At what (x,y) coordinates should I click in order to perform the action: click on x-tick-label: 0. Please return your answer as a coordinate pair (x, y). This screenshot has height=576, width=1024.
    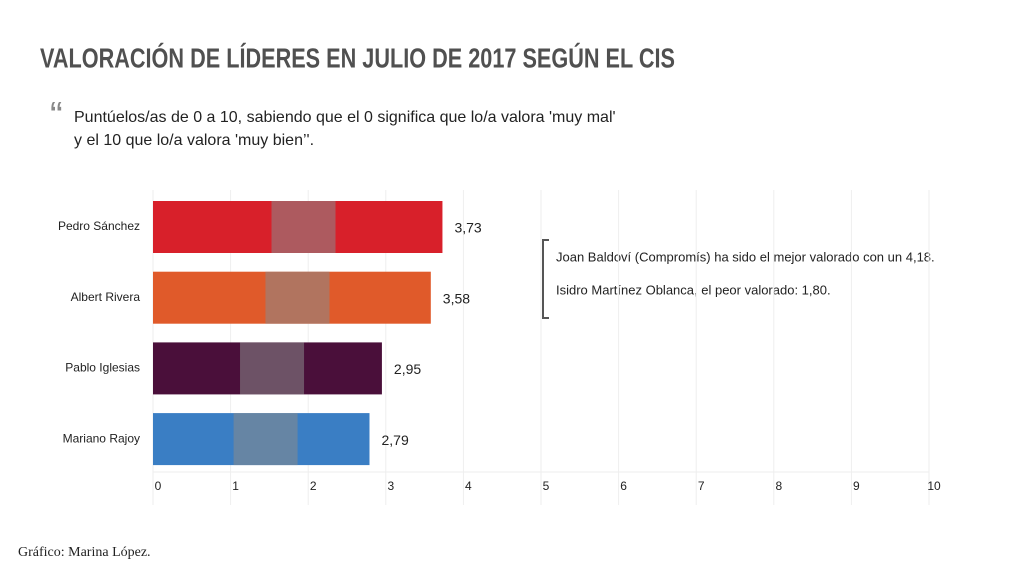
    Looking at the image, I should click on (158, 486).